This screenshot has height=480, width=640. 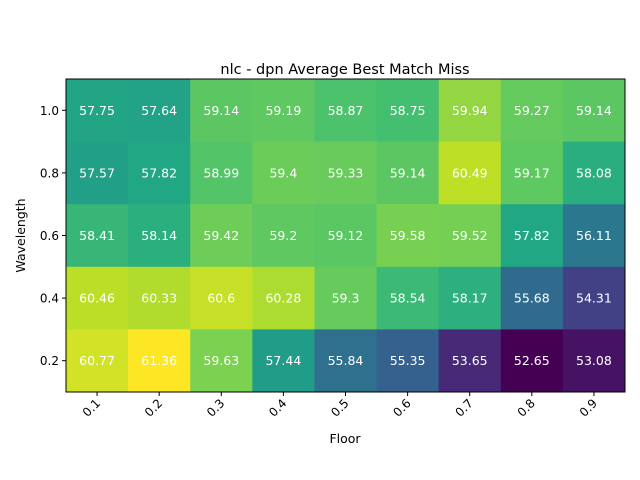 I want to click on cell-value-label: 57.57, so click(x=97, y=172).